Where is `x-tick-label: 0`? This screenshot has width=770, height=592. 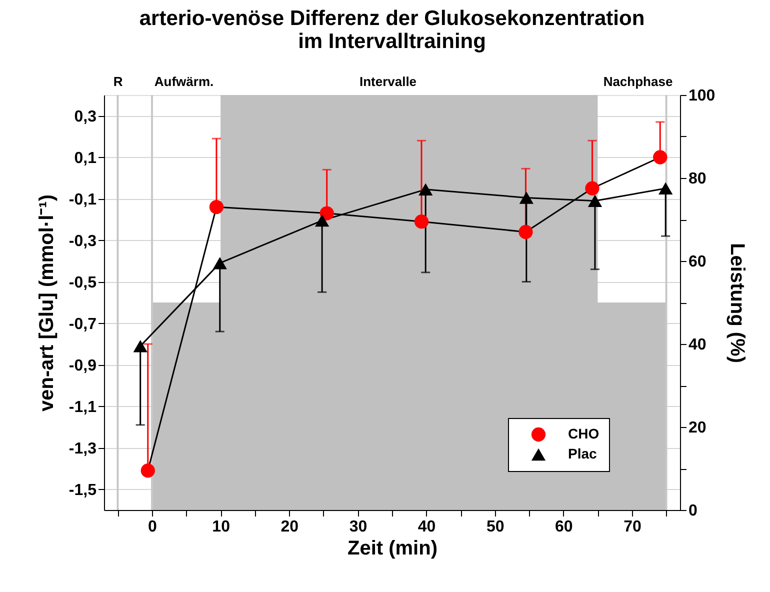
x-tick-label: 0 is located at coordinates (153, 527).